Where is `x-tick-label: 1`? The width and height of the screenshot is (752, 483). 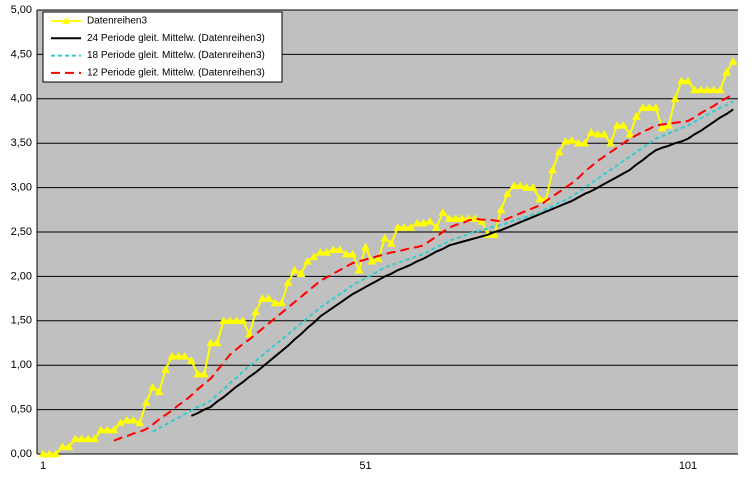
x-tick-label: 1 is located at coordinates (43, 466).